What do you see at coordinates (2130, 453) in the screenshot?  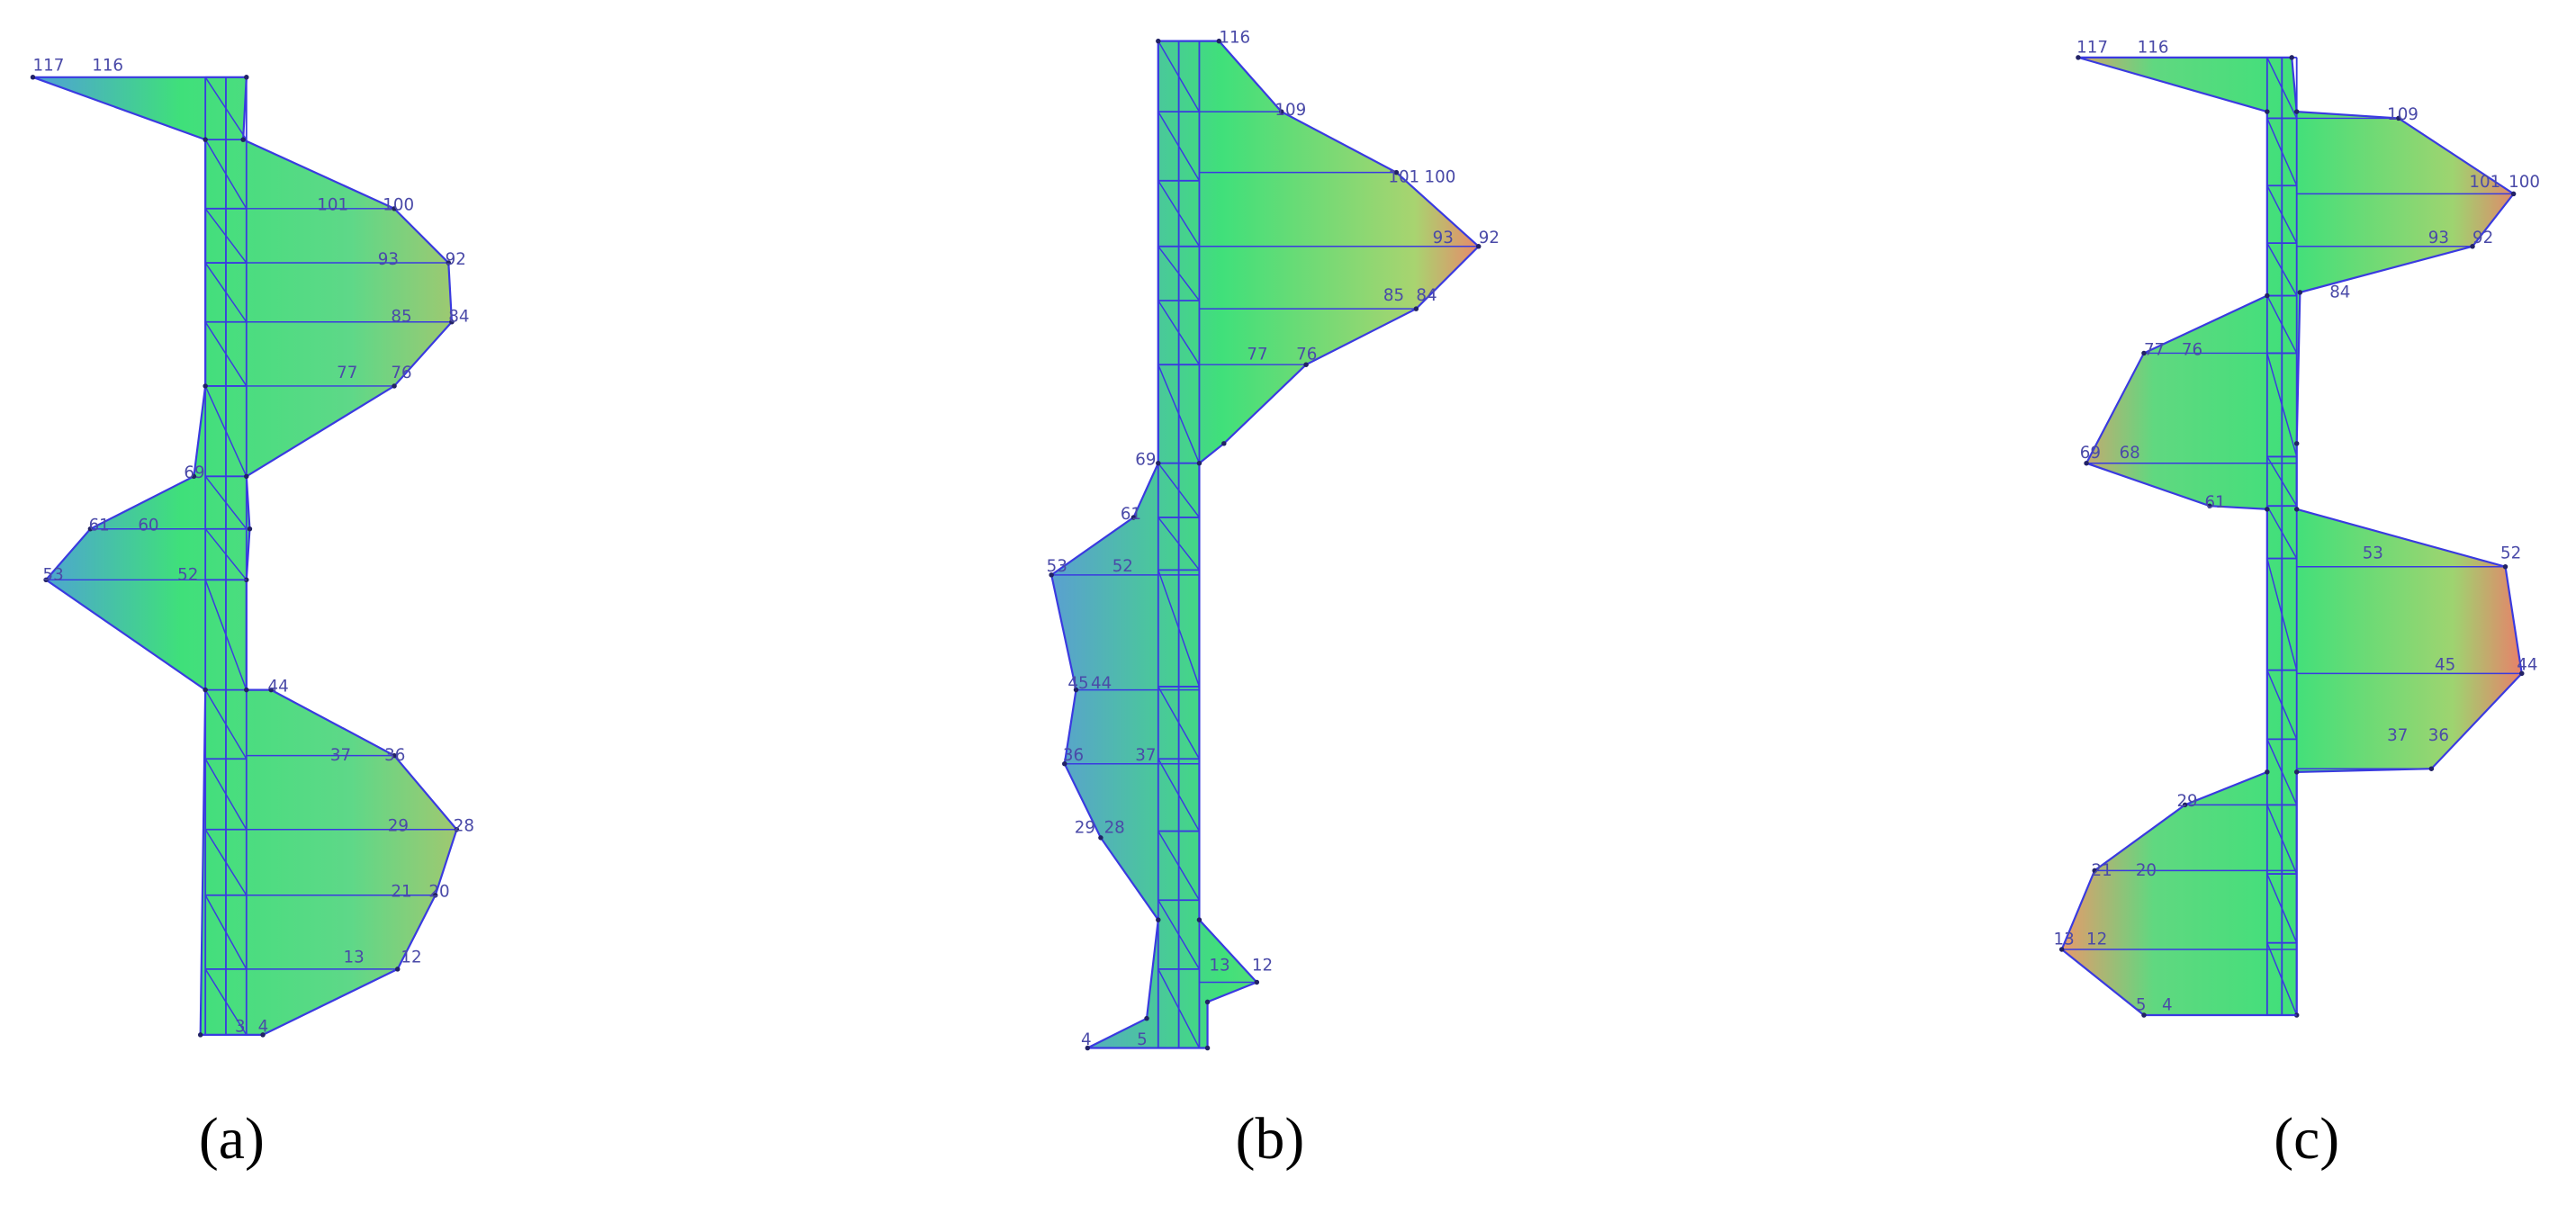 I see `node-label: 68` at bounding box center [2130, 453].